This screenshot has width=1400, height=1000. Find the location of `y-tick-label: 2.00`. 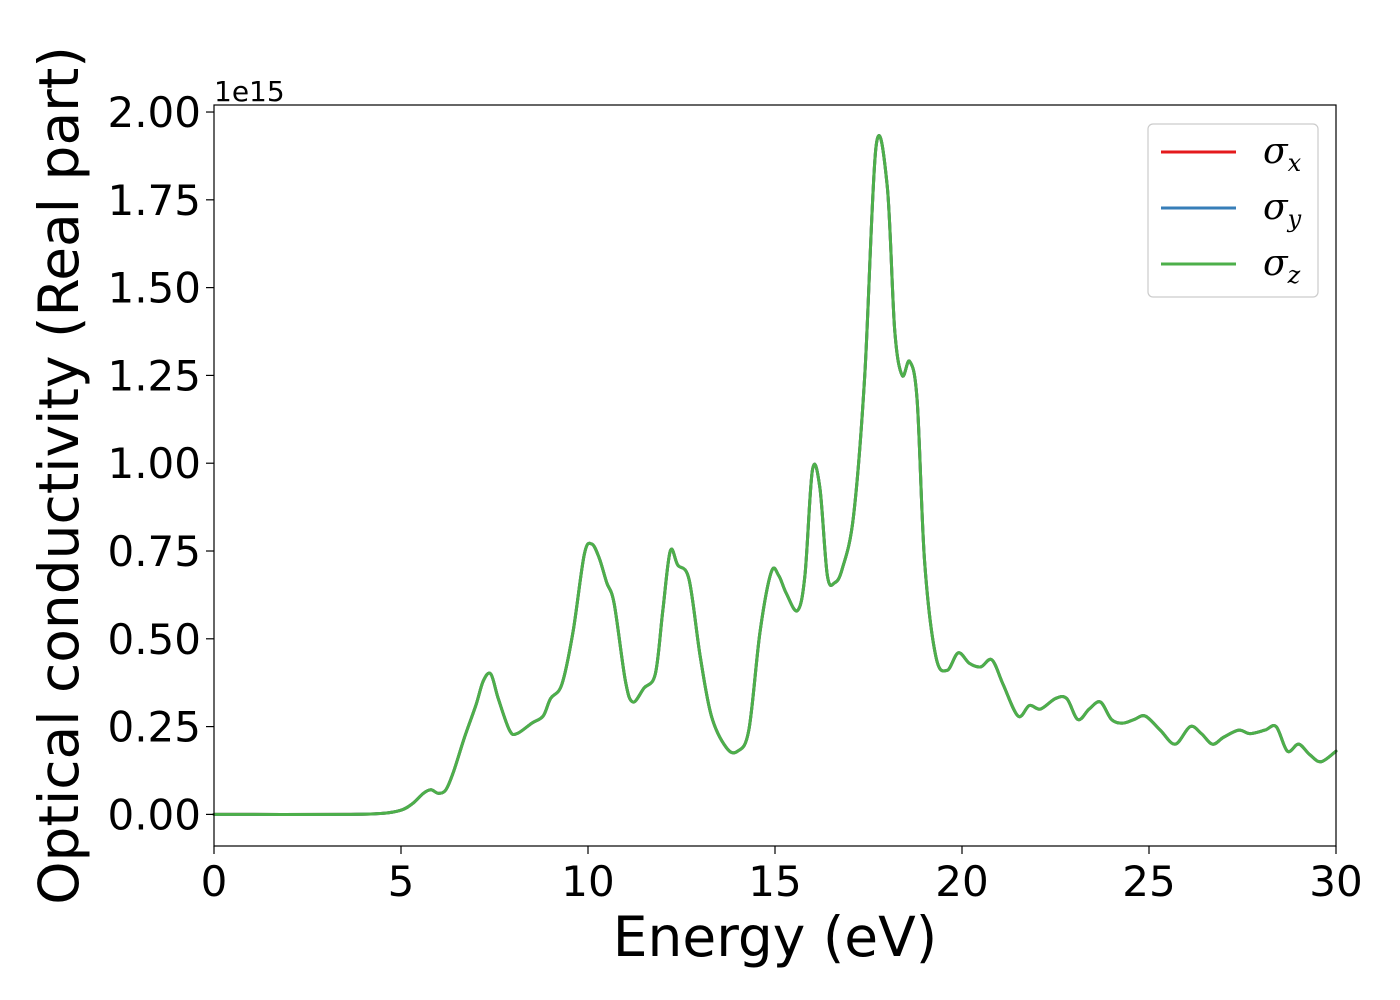

y-tick-label: 2.00 is located at coordinates (154, 112).